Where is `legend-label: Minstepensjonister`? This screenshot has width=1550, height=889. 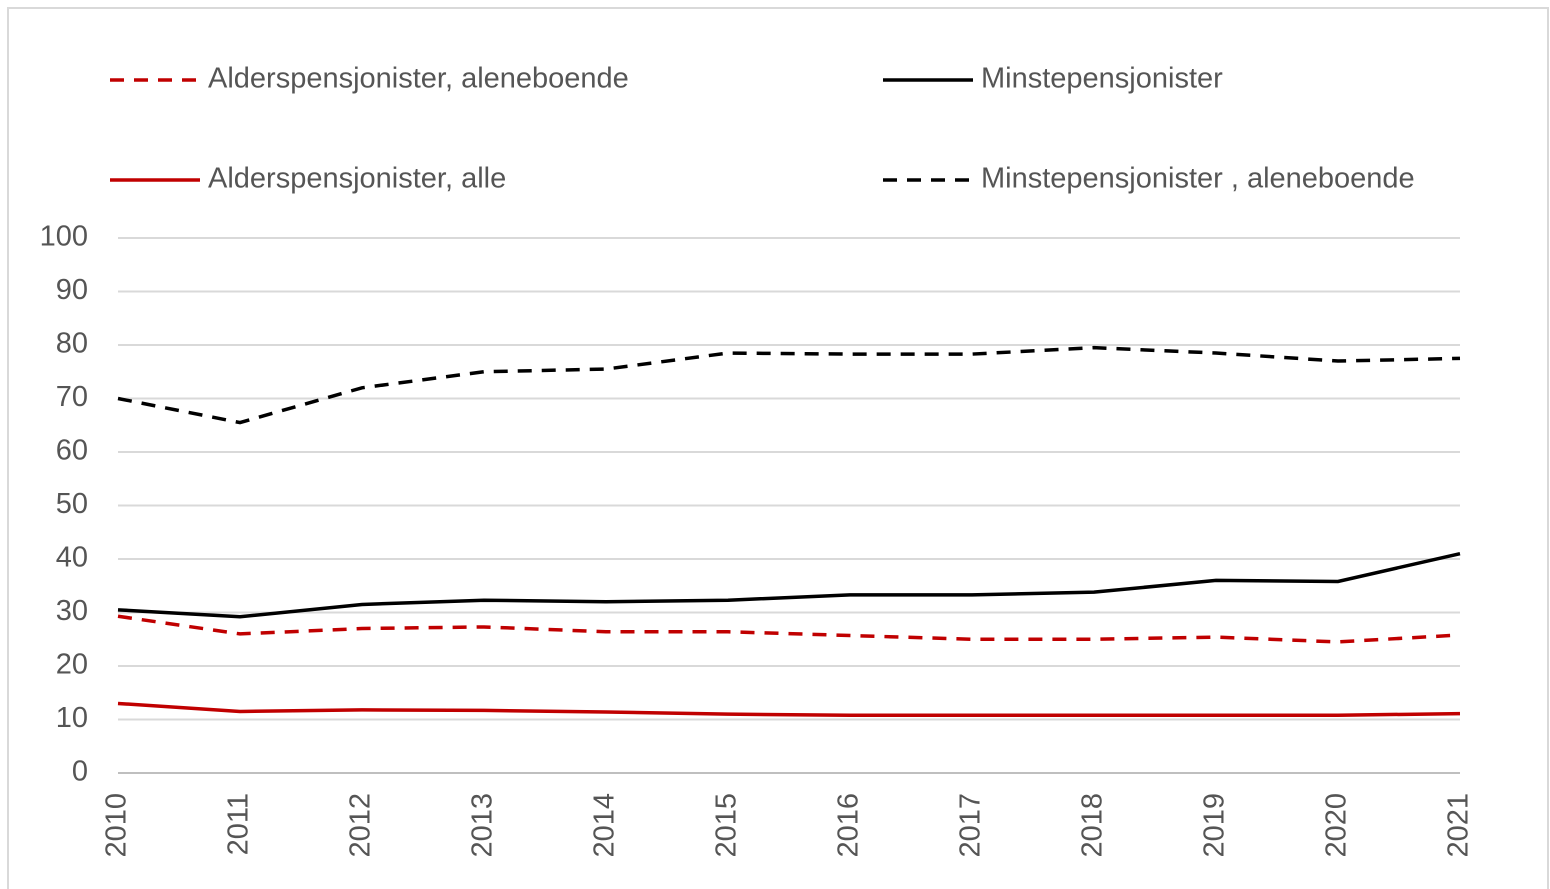
legend-label: Minstepensjonister is located at coordinates (1102, 79).